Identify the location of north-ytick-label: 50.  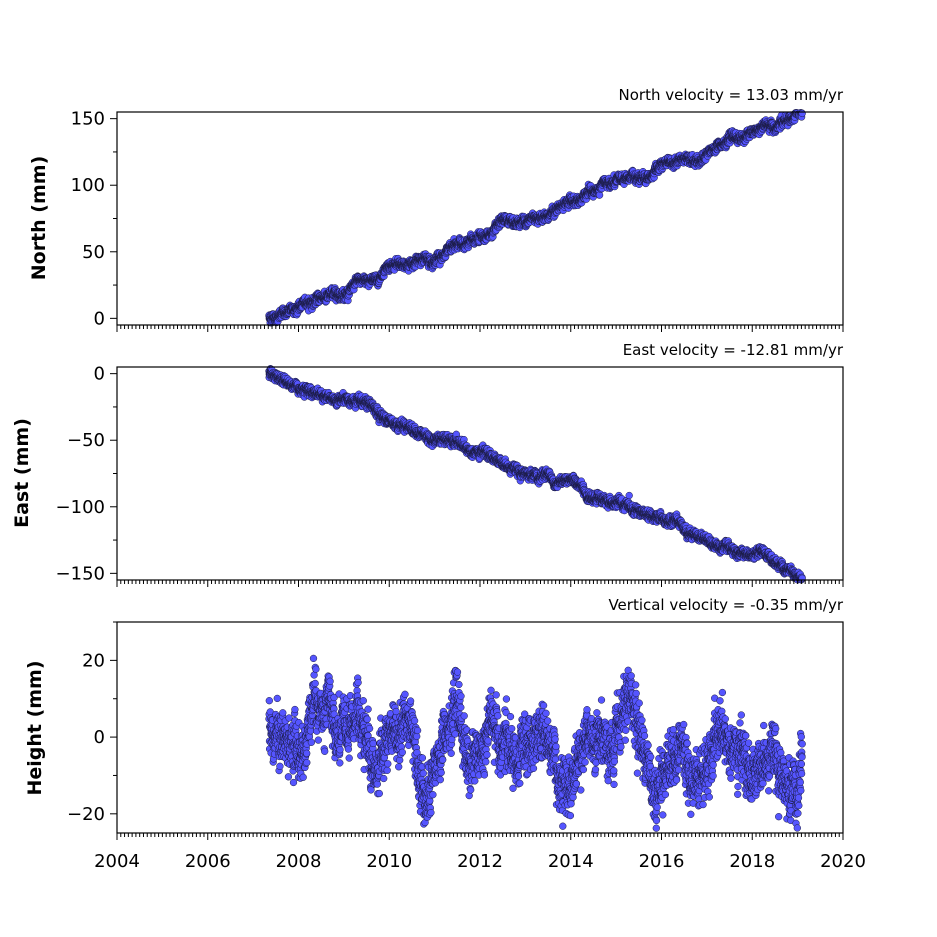
(93, 252).